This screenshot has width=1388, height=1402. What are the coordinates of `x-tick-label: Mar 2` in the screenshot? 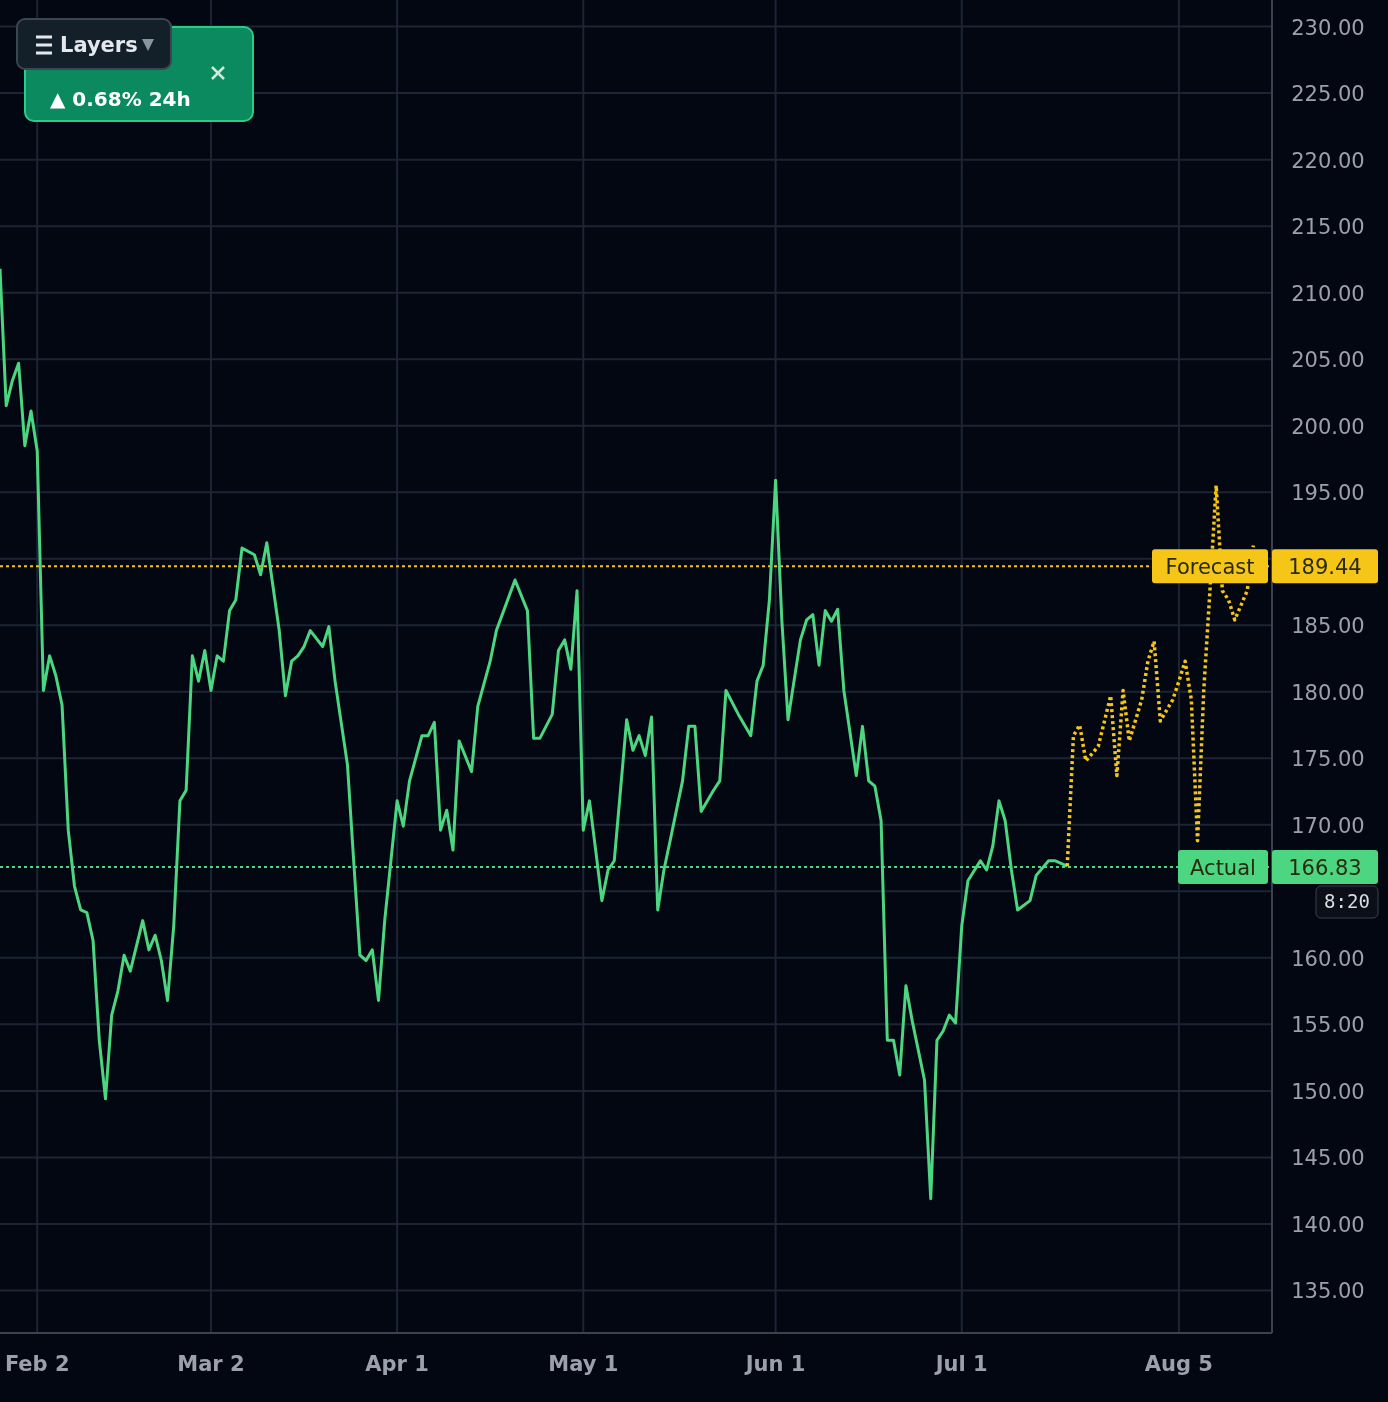 It's located at (211, 1364).